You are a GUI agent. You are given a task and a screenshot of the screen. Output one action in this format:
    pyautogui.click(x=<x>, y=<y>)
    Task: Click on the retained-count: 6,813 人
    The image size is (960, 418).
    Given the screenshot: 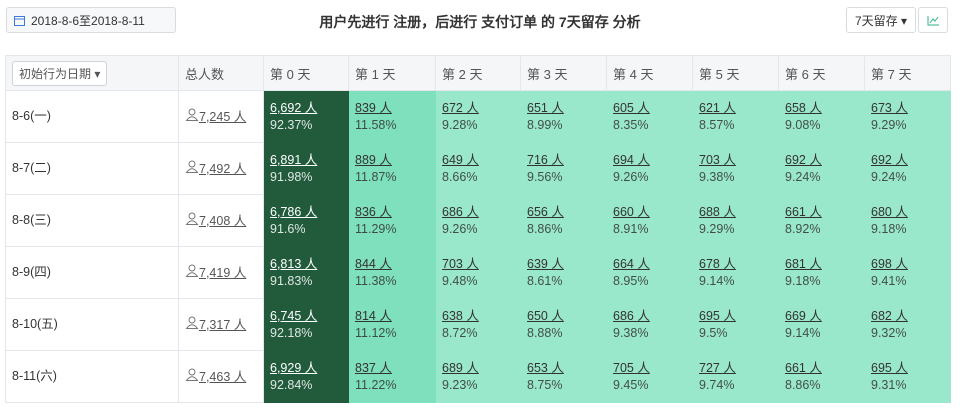 What is the action you would take?
    pyautogui.click(x=294, y=263)
    